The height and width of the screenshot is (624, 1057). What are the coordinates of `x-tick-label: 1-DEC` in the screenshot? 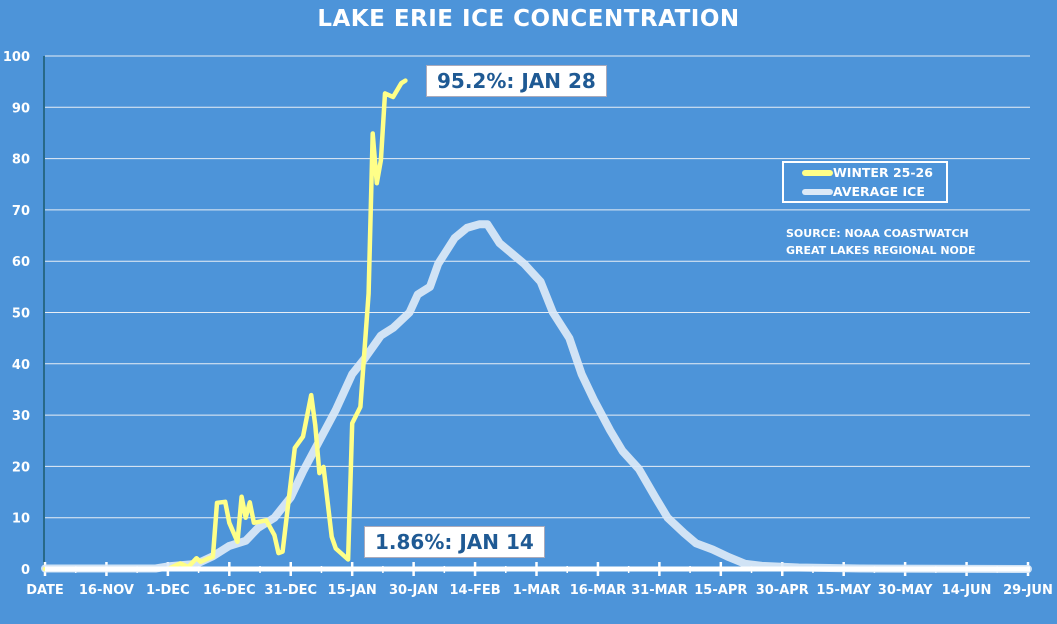 It's located at (168, 590).